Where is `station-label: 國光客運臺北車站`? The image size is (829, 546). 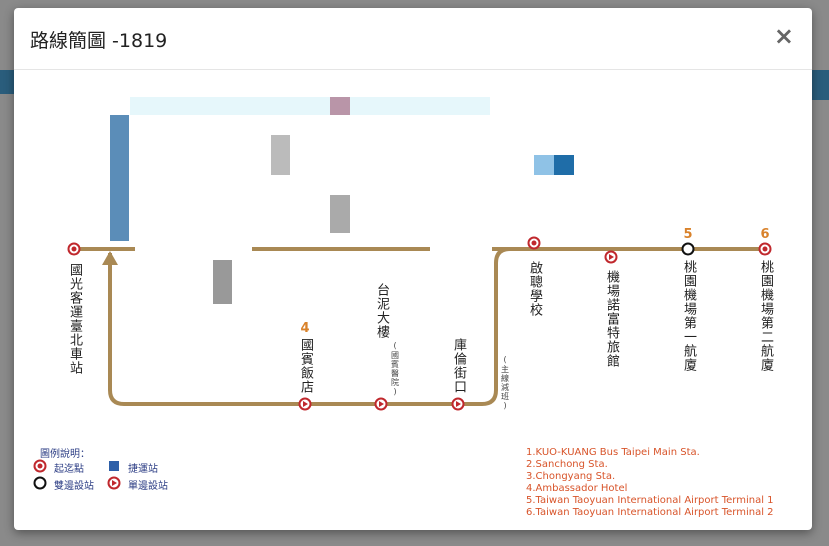
station-label: 國光客運臺北車站 is located at coordinates (74, 319).